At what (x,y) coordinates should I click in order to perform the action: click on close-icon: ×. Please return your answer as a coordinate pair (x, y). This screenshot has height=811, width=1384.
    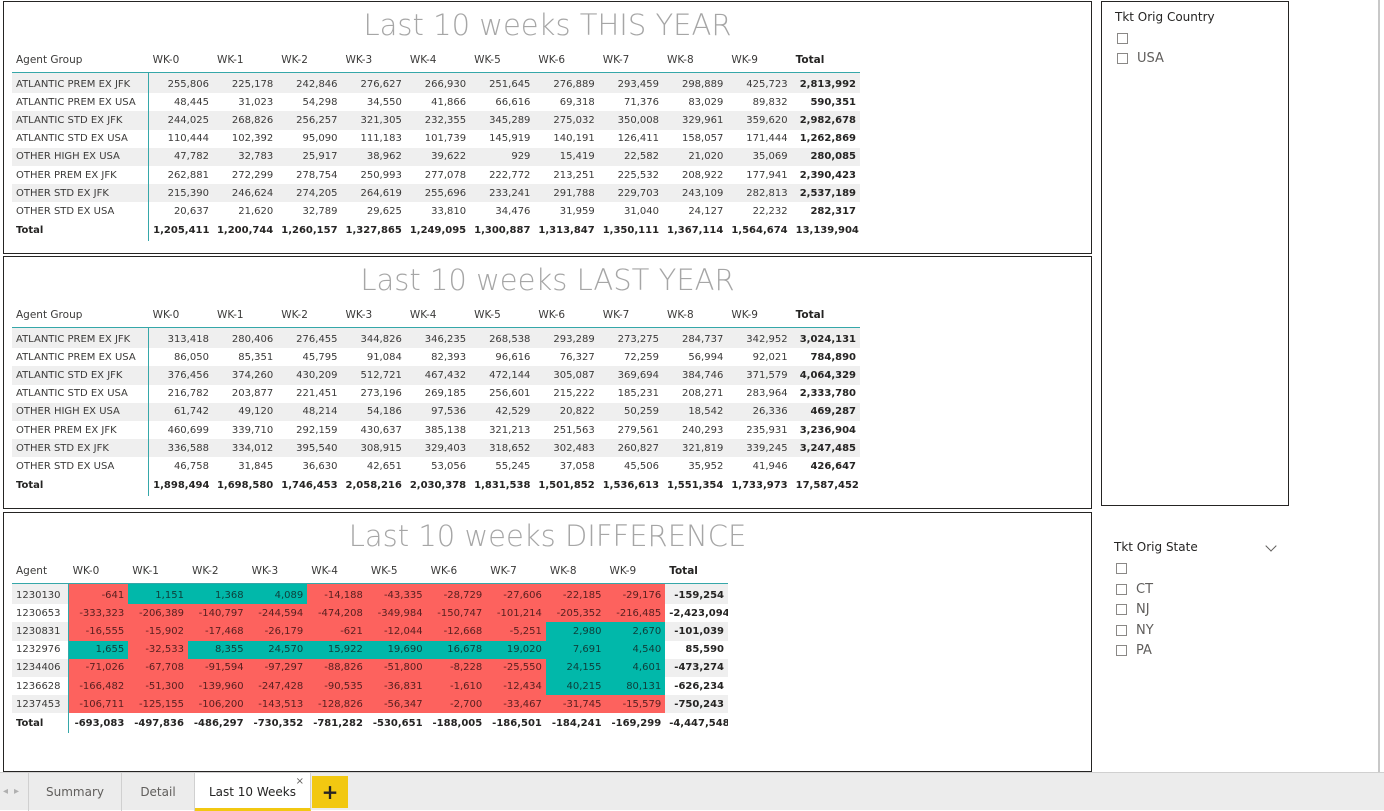
    Looking at the image, I should click on (299, 781).